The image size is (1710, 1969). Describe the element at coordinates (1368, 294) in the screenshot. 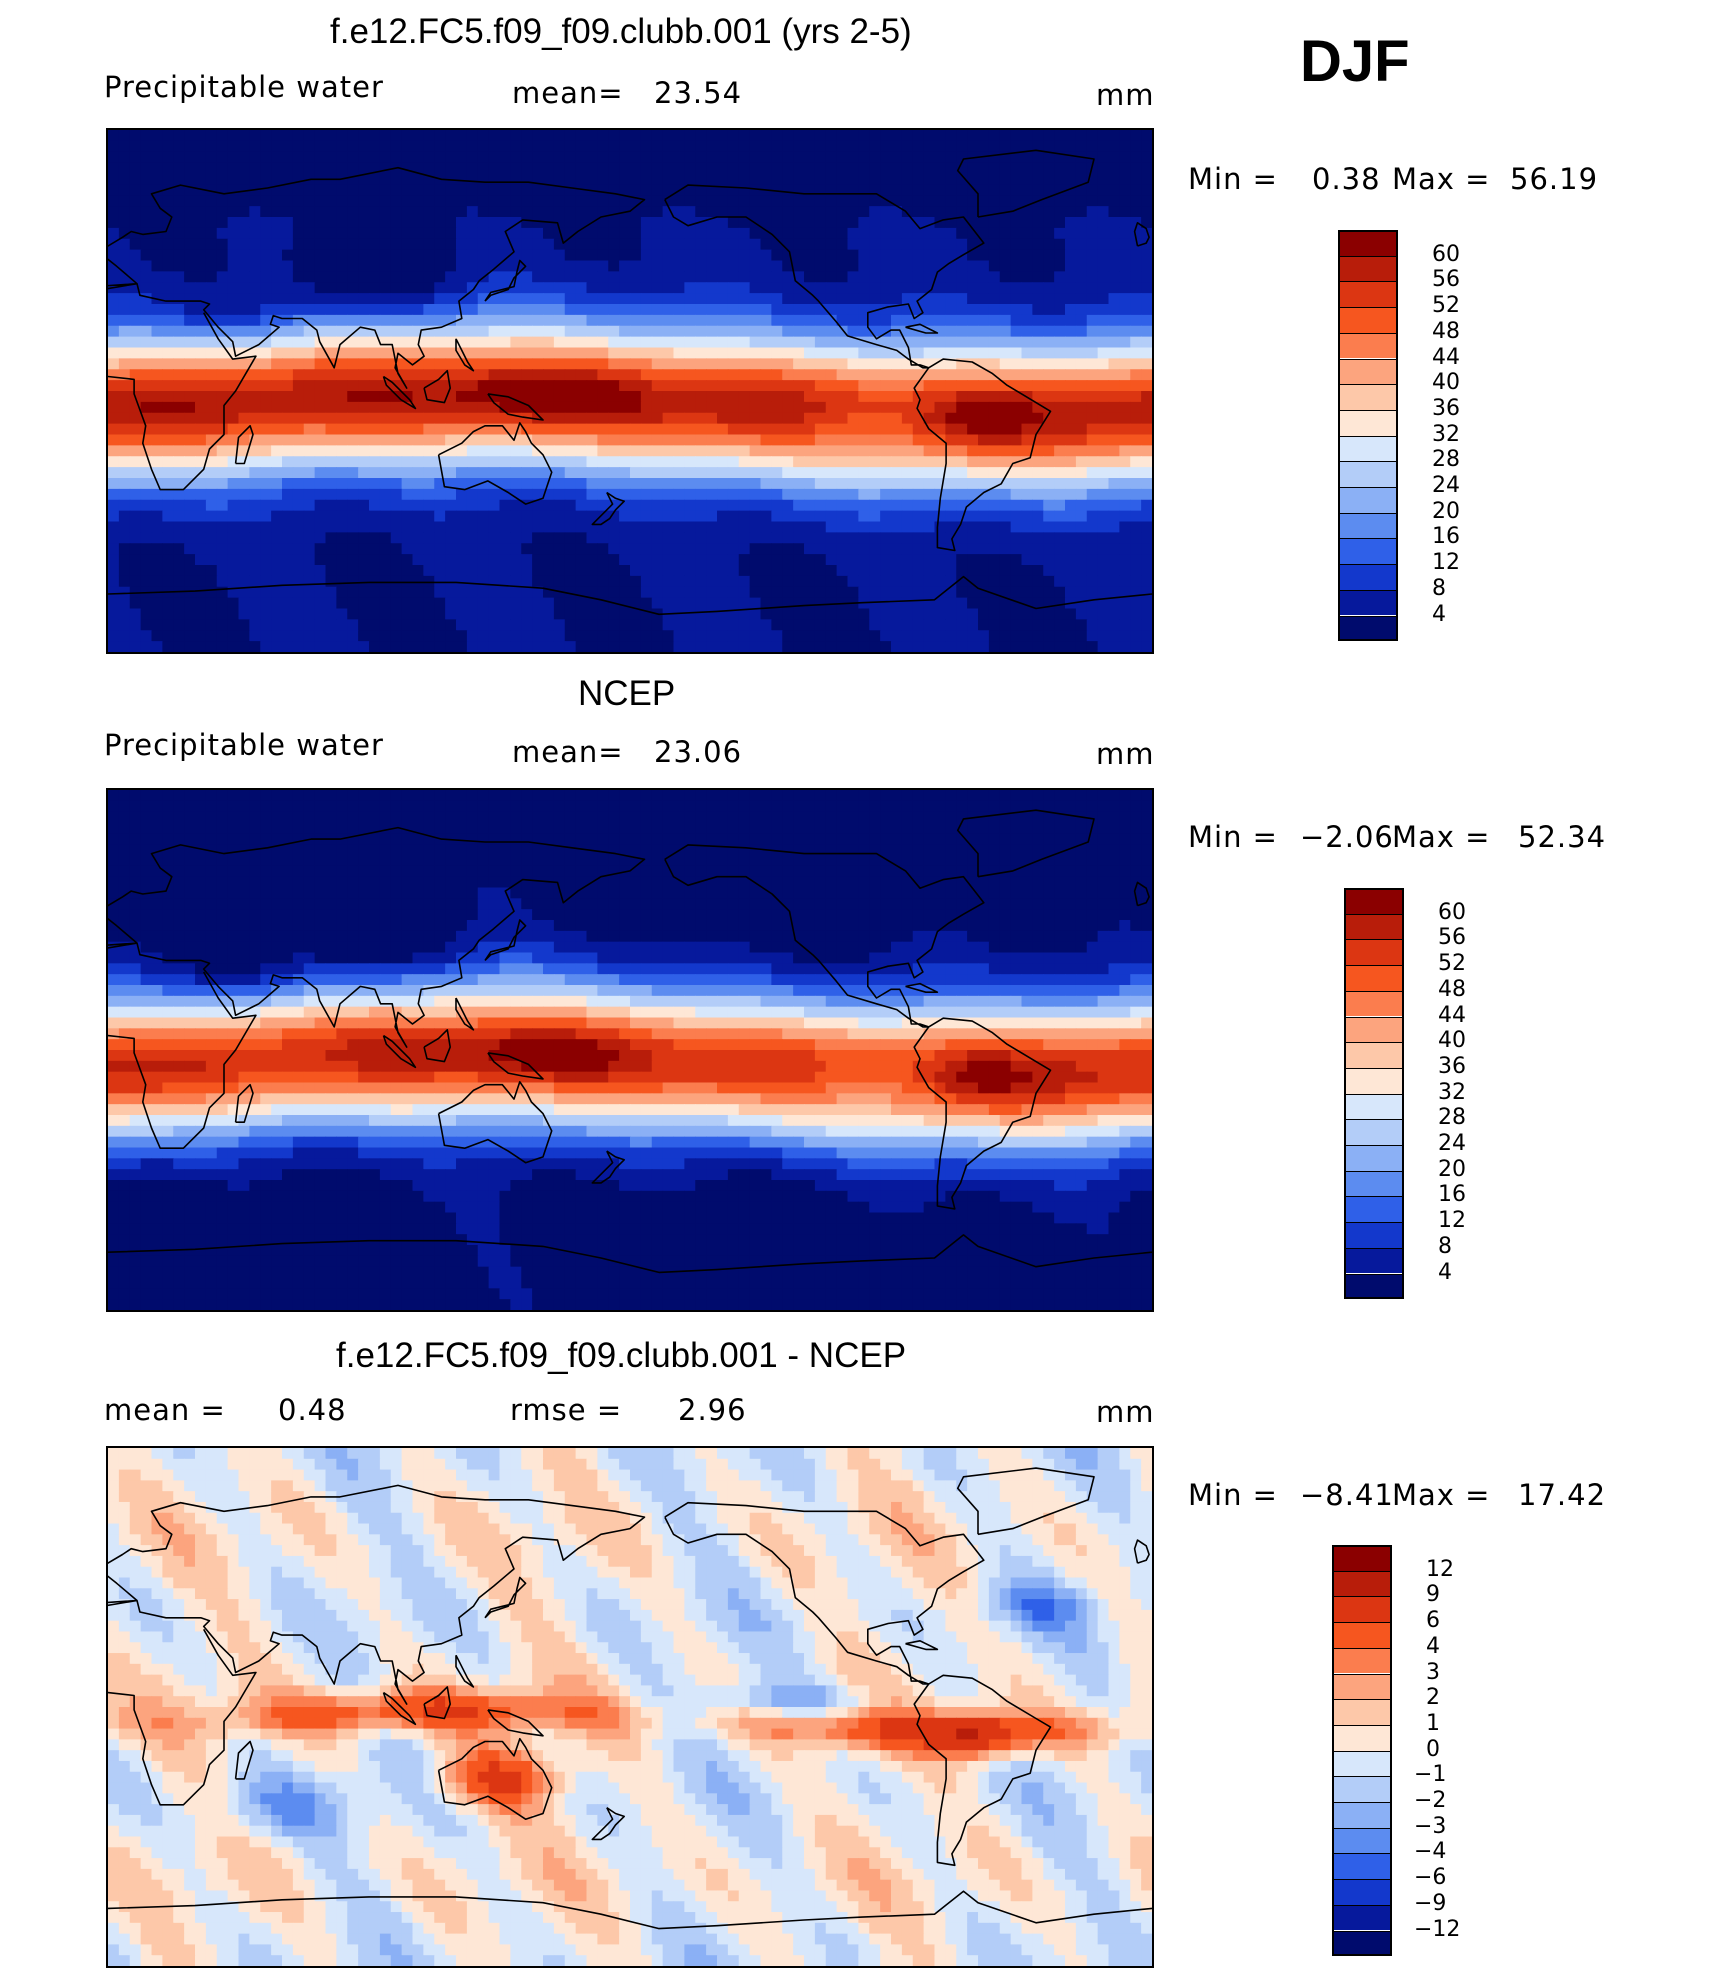

I see `colorbar-cell` at that location.